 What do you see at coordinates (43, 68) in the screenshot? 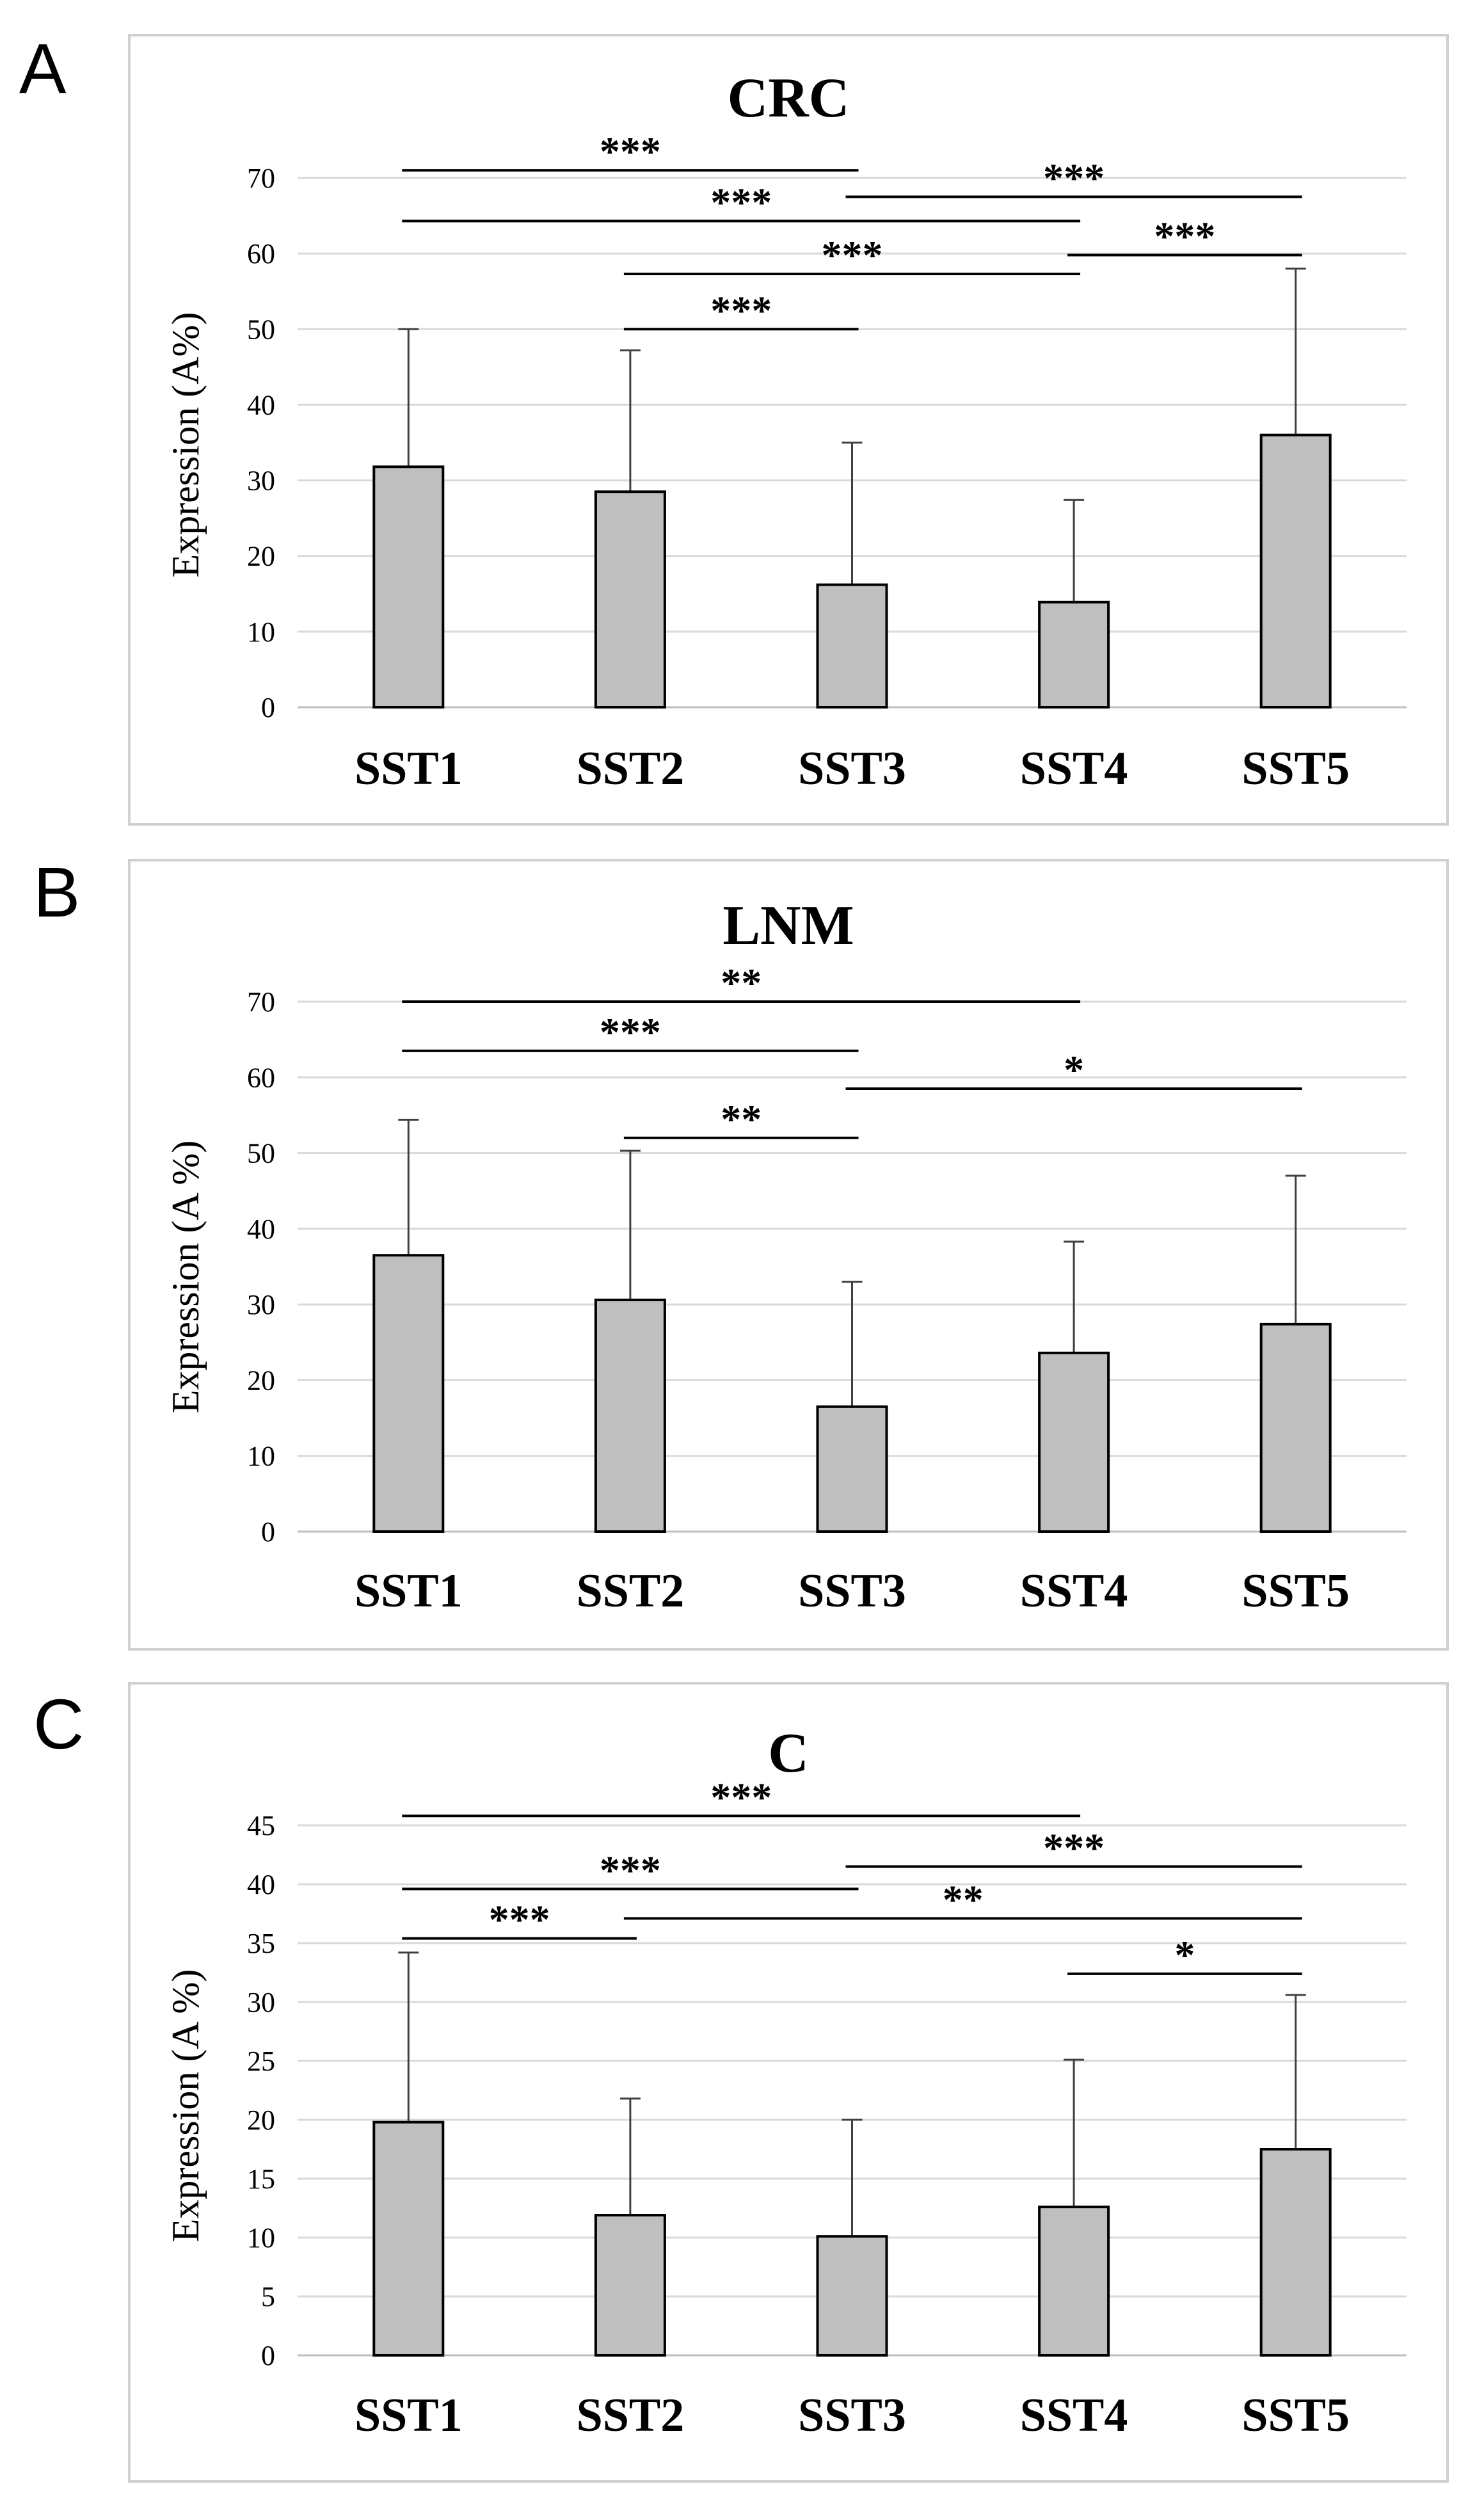
I see `panel-a-label: A` at bounding box center [43, 68].